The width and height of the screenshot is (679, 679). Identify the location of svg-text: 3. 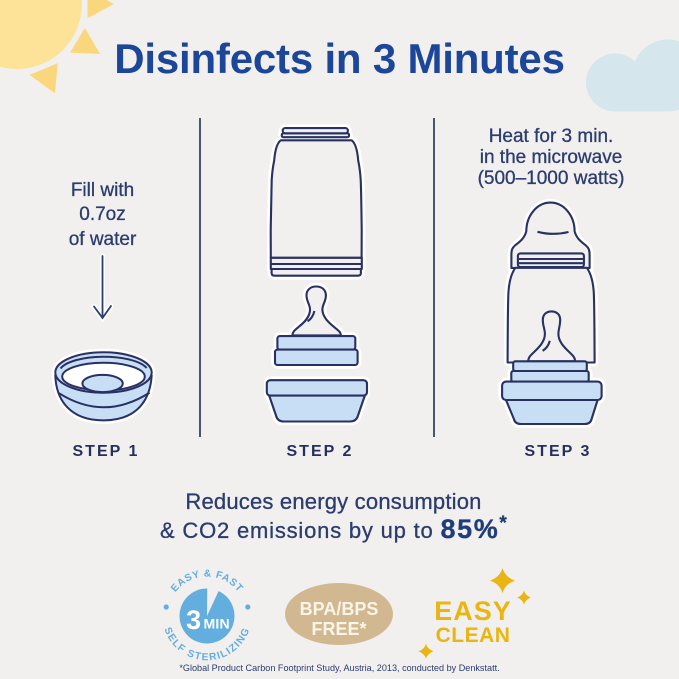
(193, 620).